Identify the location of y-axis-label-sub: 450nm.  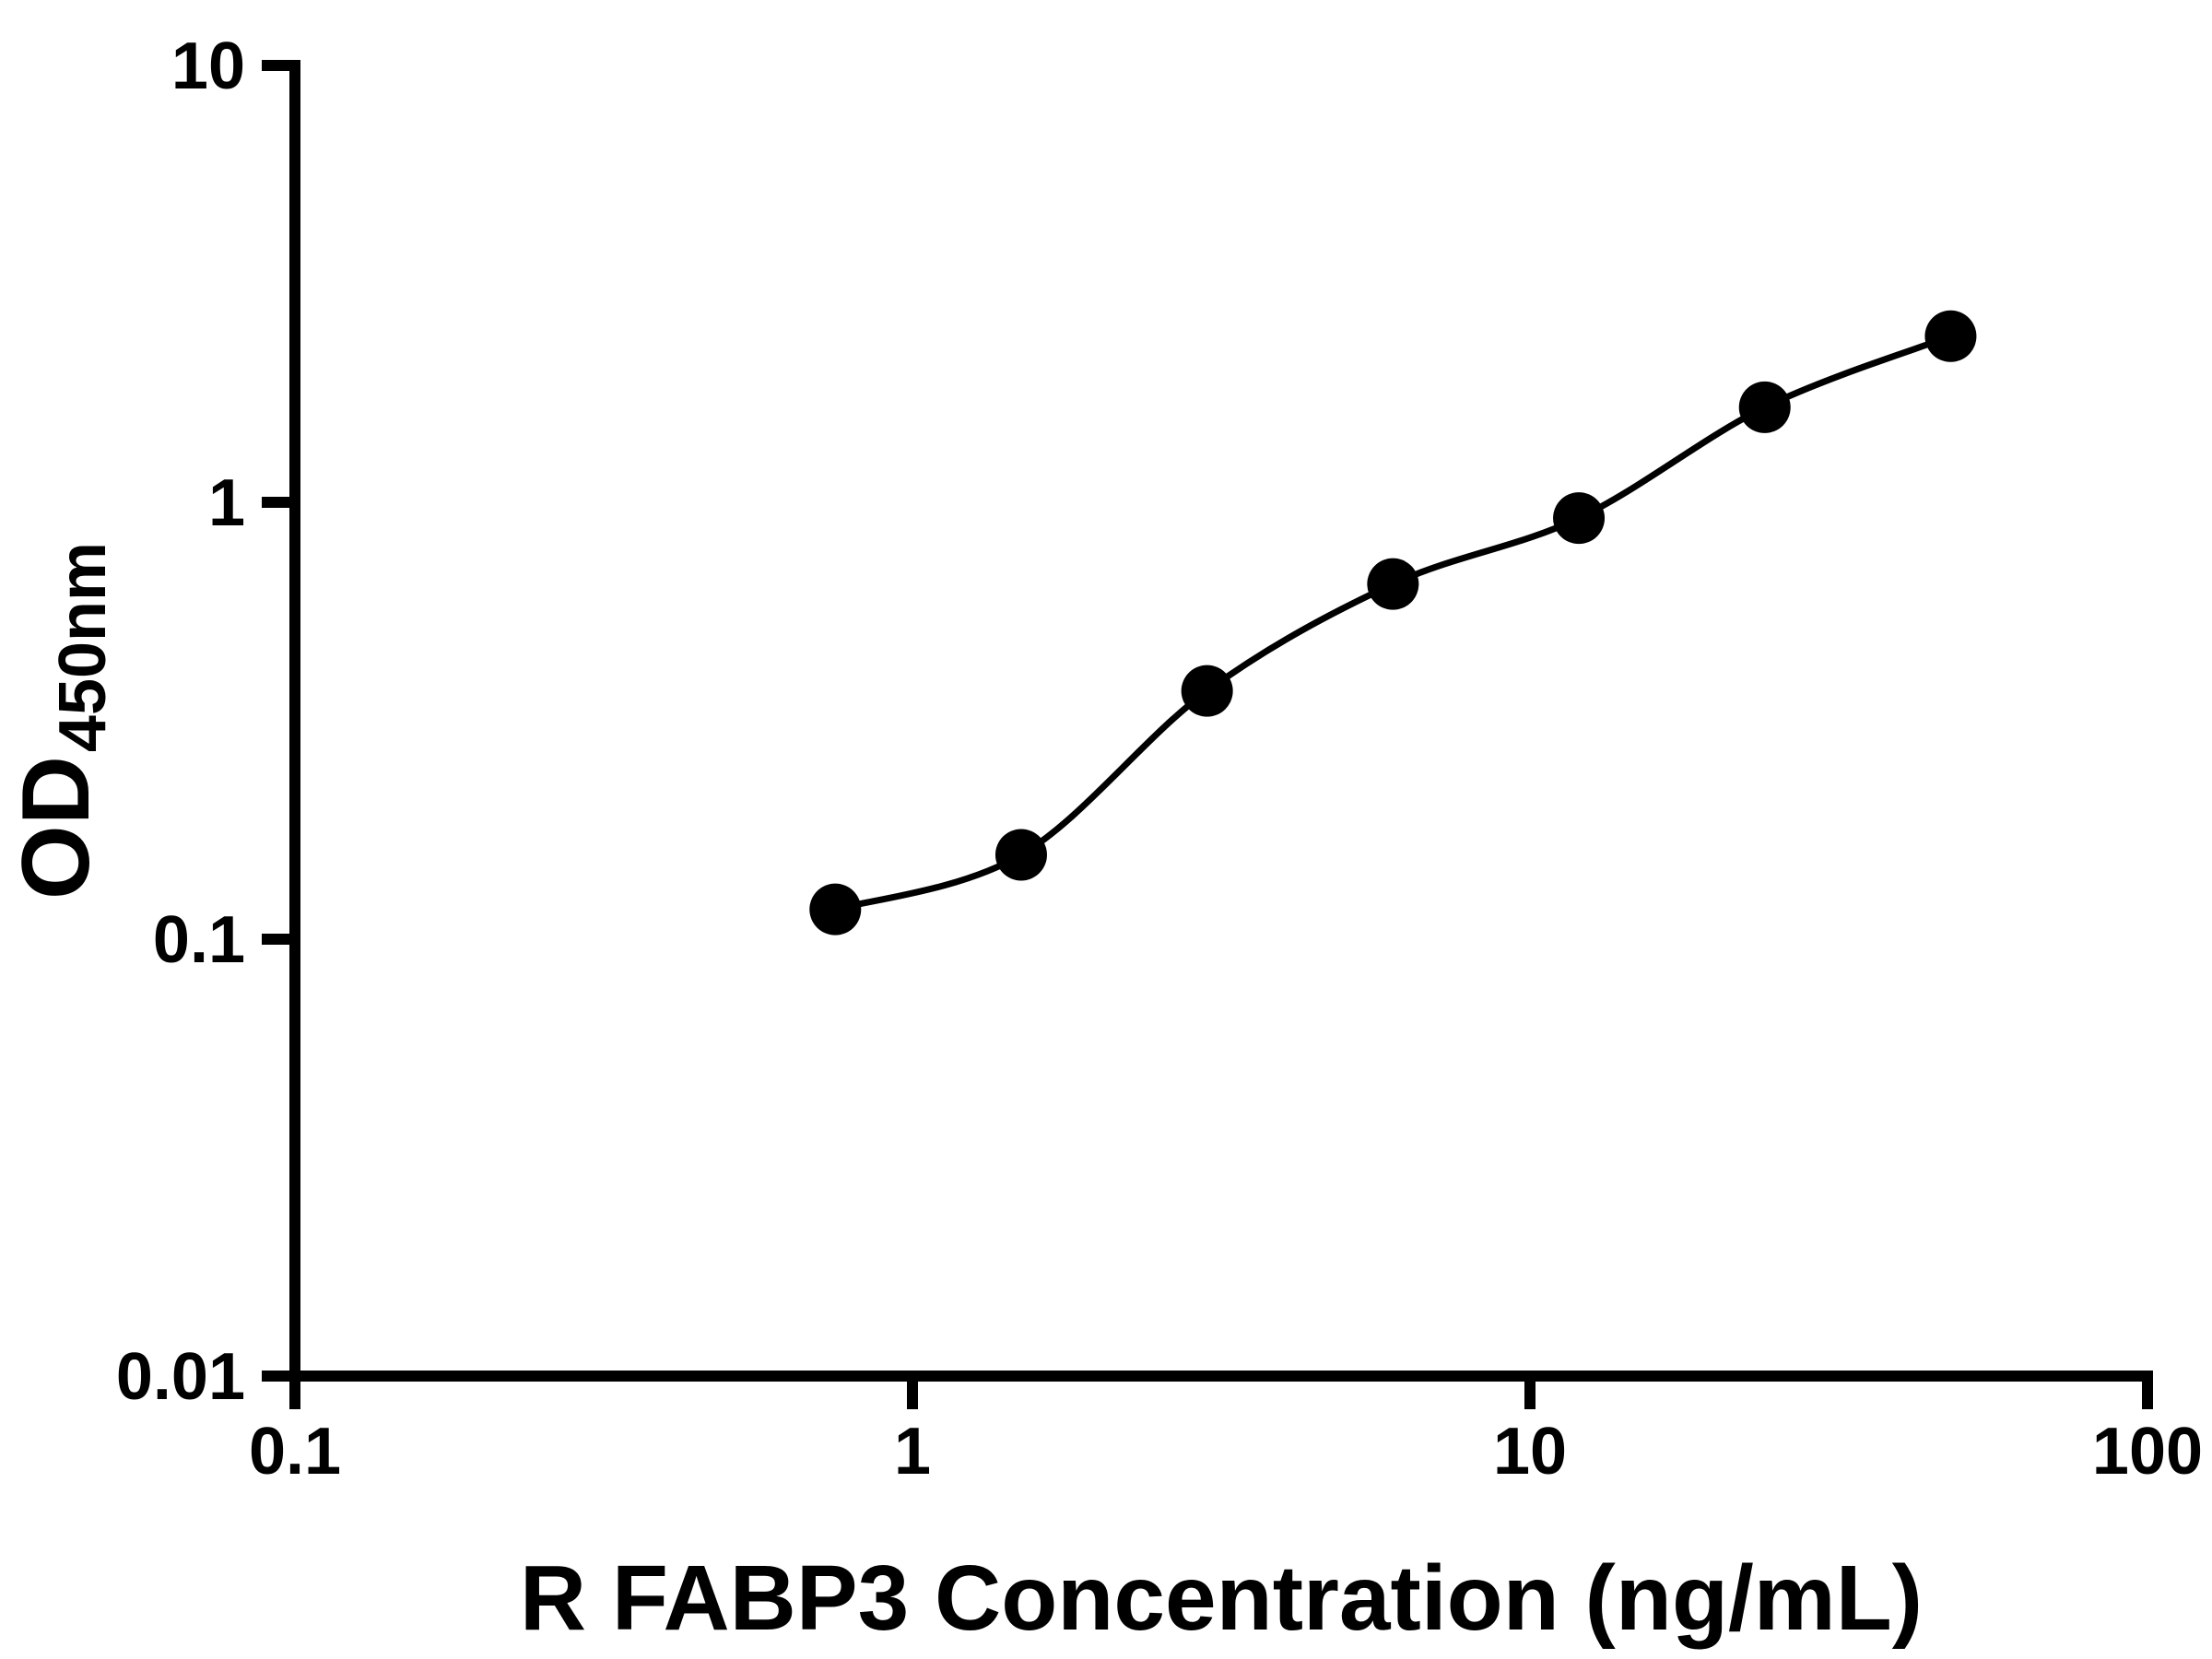
(83, 647).